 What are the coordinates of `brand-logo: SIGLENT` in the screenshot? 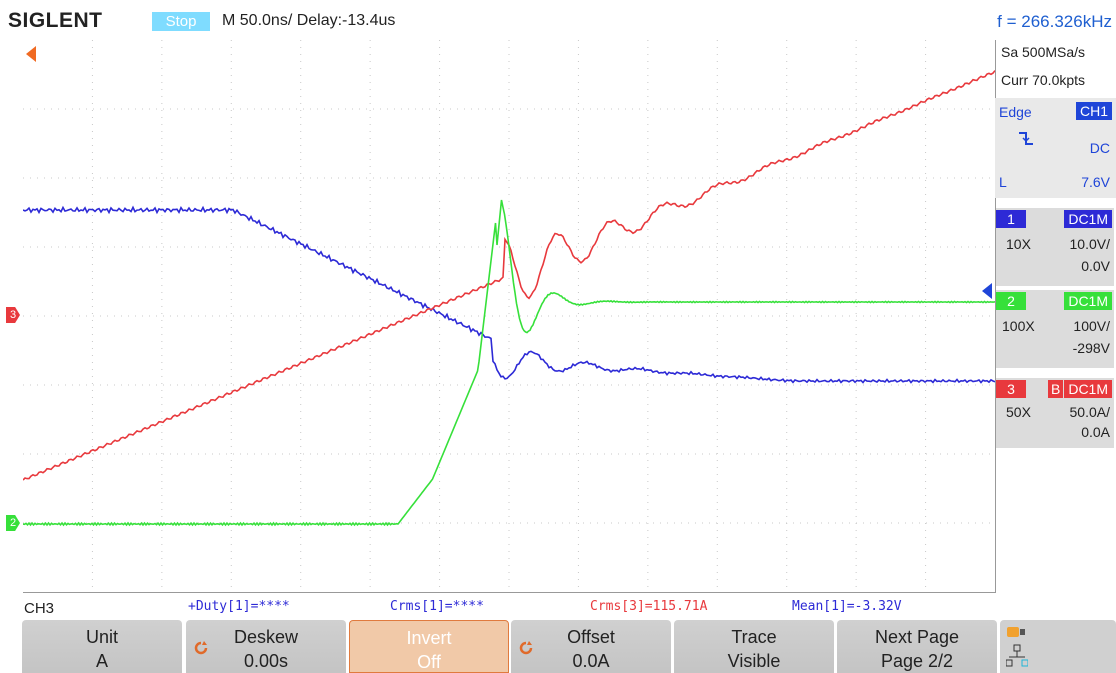 It's located at (55, 20).